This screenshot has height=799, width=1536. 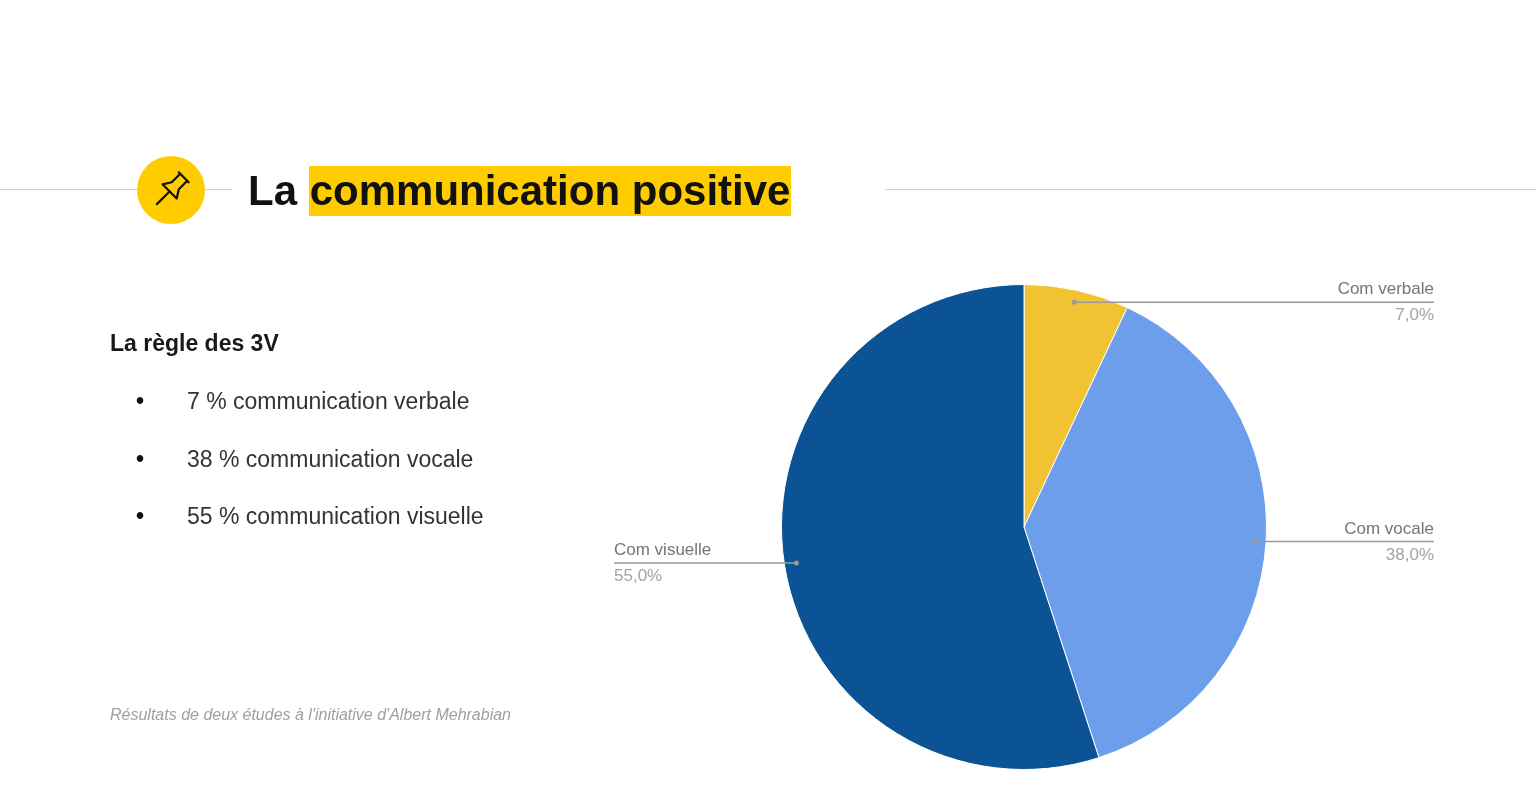 I want to click on data-label: 38,0%, so click(x=1409, y=554).